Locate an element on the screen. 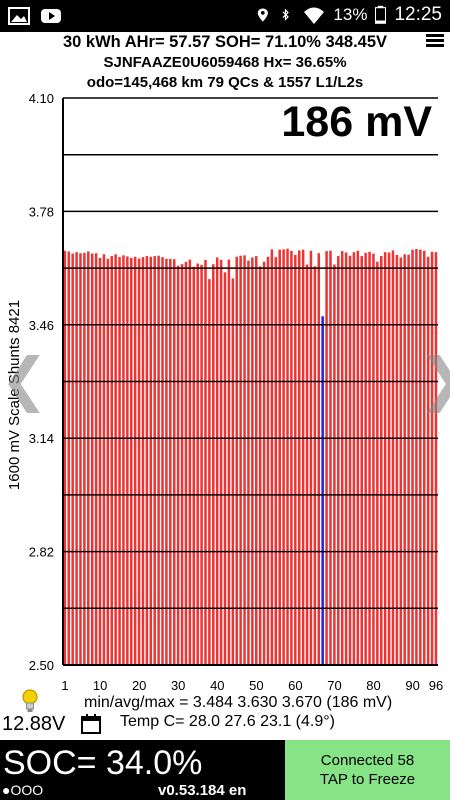  x-tick-label: 60 is located at coordinates (295, 685).